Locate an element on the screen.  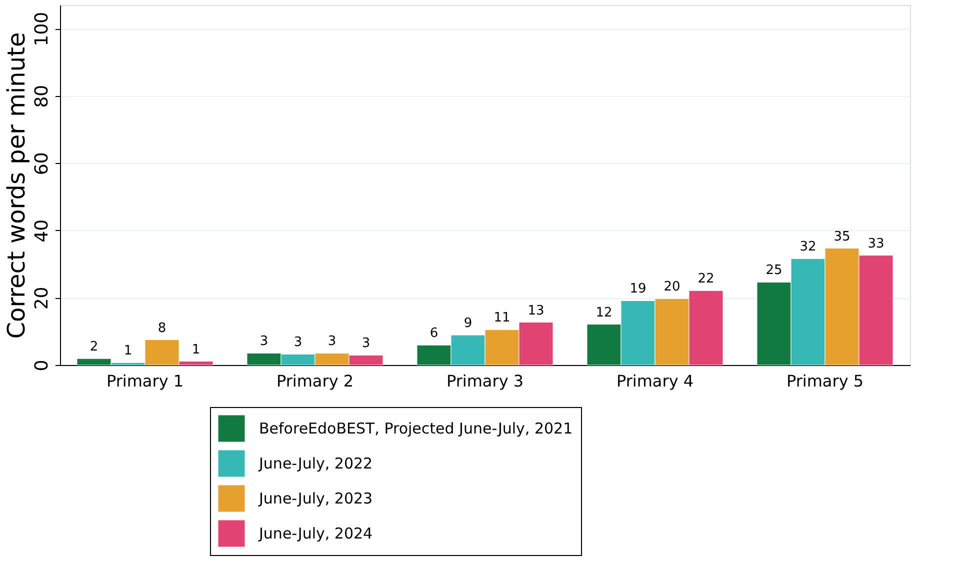
data-label: 19 is located at coordinates (638, 289).